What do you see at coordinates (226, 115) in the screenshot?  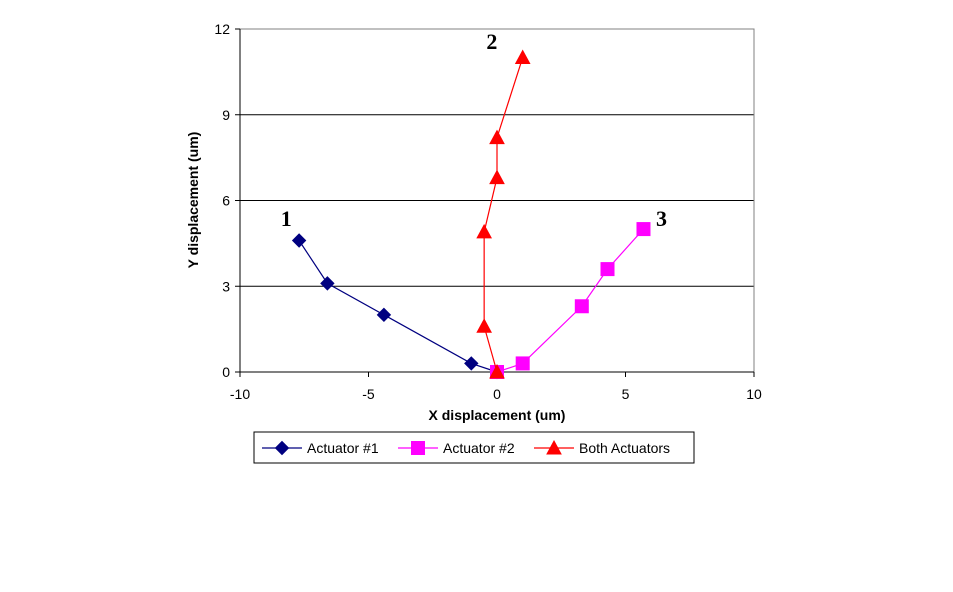 I see `y-tick-label-3: 9` at bounding box center [226, 115].